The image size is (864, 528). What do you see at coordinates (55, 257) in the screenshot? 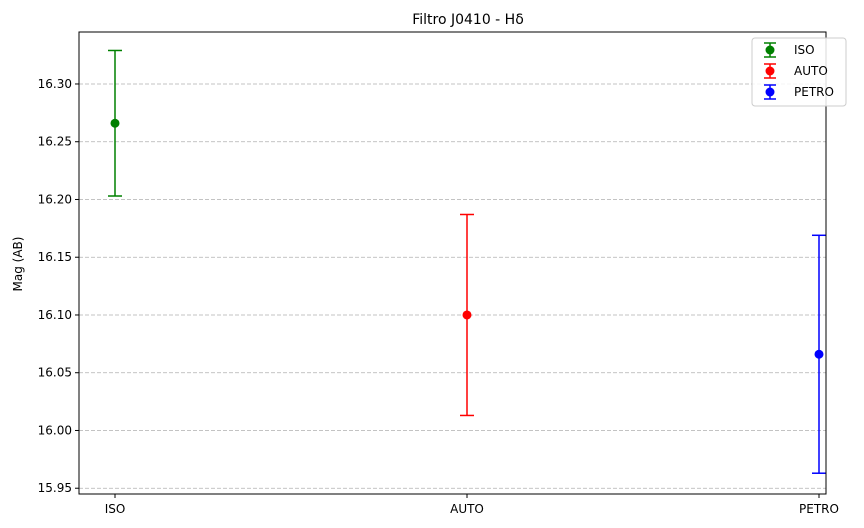
I see `y-tick-label: 16.15` at bounding box center [55, 257].